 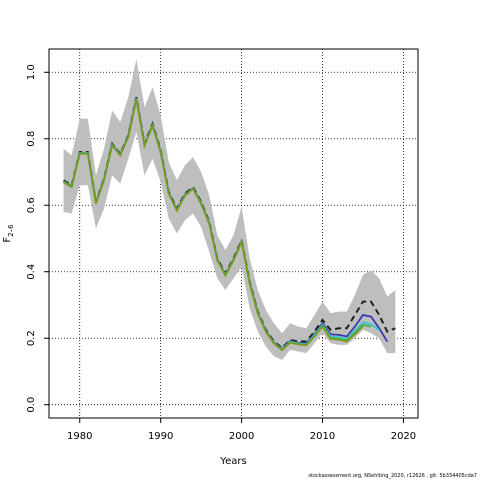 I want to click on x-tick-label-2: 2000, so click(x=241, y=436).